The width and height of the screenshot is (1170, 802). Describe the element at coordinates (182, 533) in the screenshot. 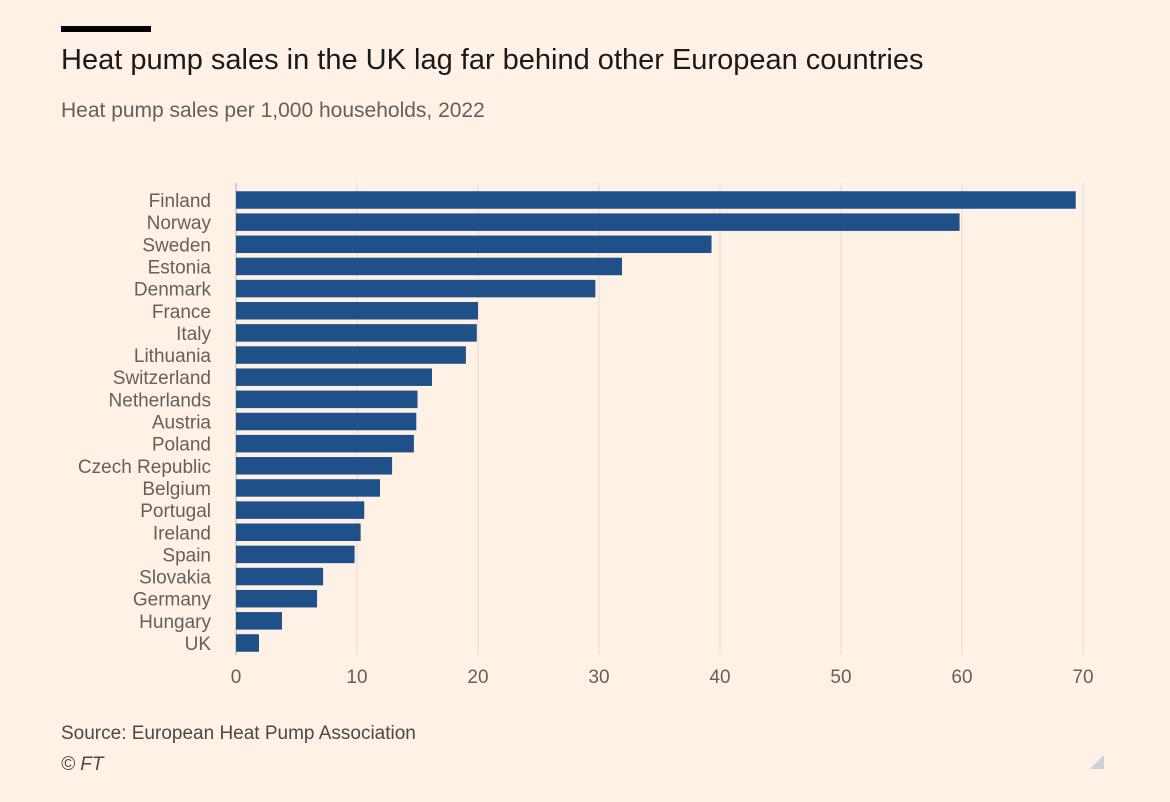

I see `category-label: Ireland` at that location.